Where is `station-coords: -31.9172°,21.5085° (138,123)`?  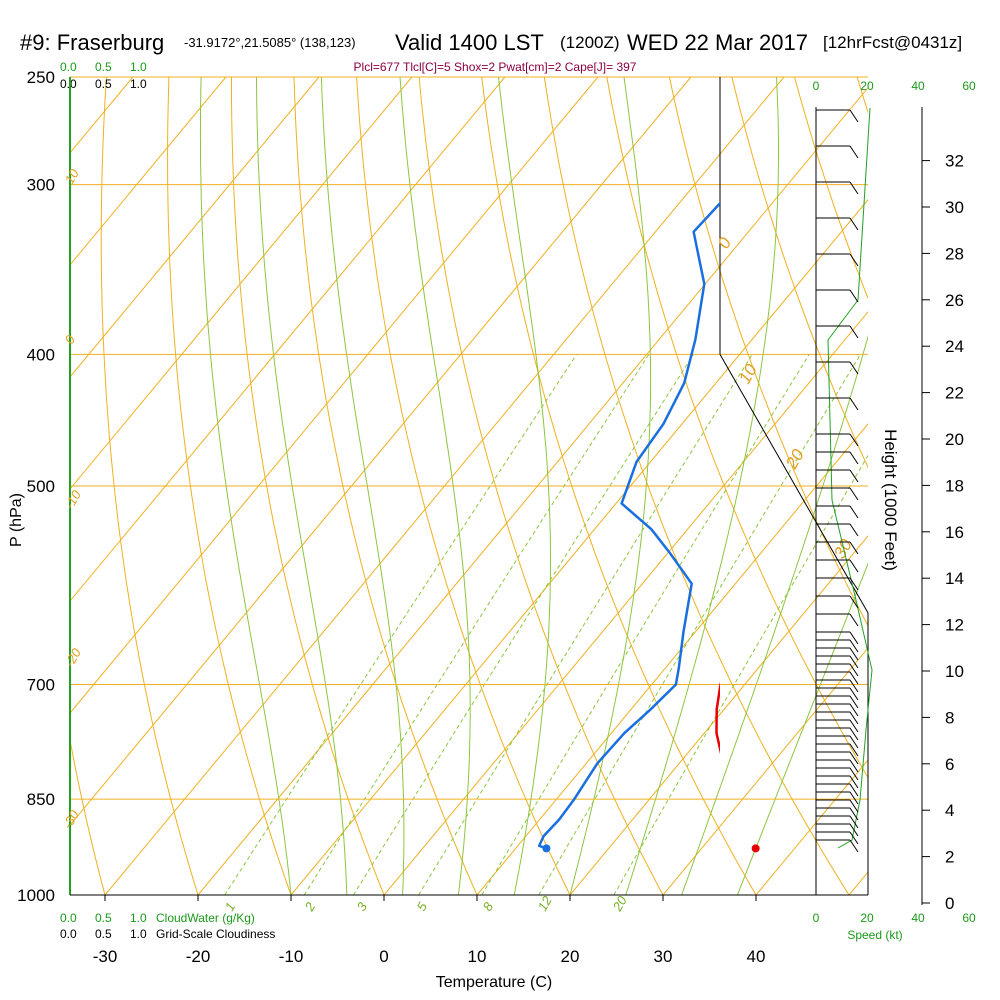
station-coords: -31.9172°,21.5085° (138,123) is located at coordinates (270, 42).